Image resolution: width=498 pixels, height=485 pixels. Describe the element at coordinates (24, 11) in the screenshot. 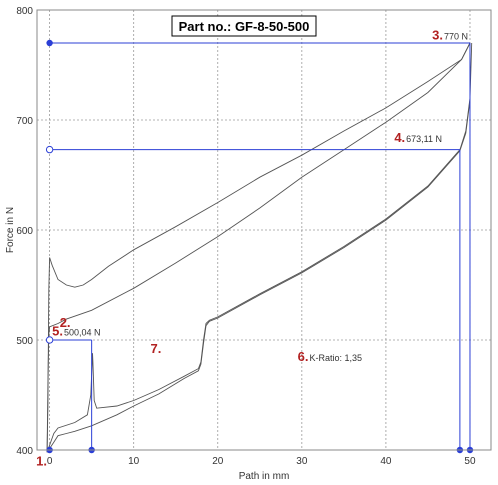

I see `y-tick-label: 800` at that location.